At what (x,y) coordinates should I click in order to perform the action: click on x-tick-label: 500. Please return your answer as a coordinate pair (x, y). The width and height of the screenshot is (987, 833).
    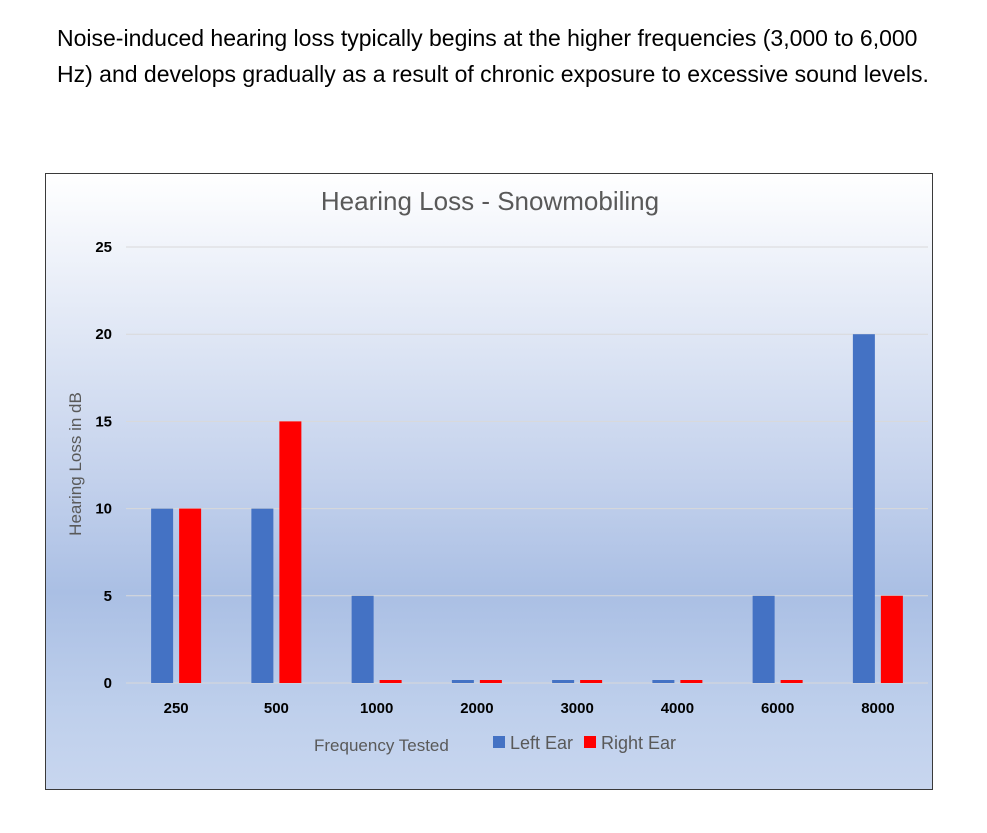
    Looking at the image, I should click on (276, 708).